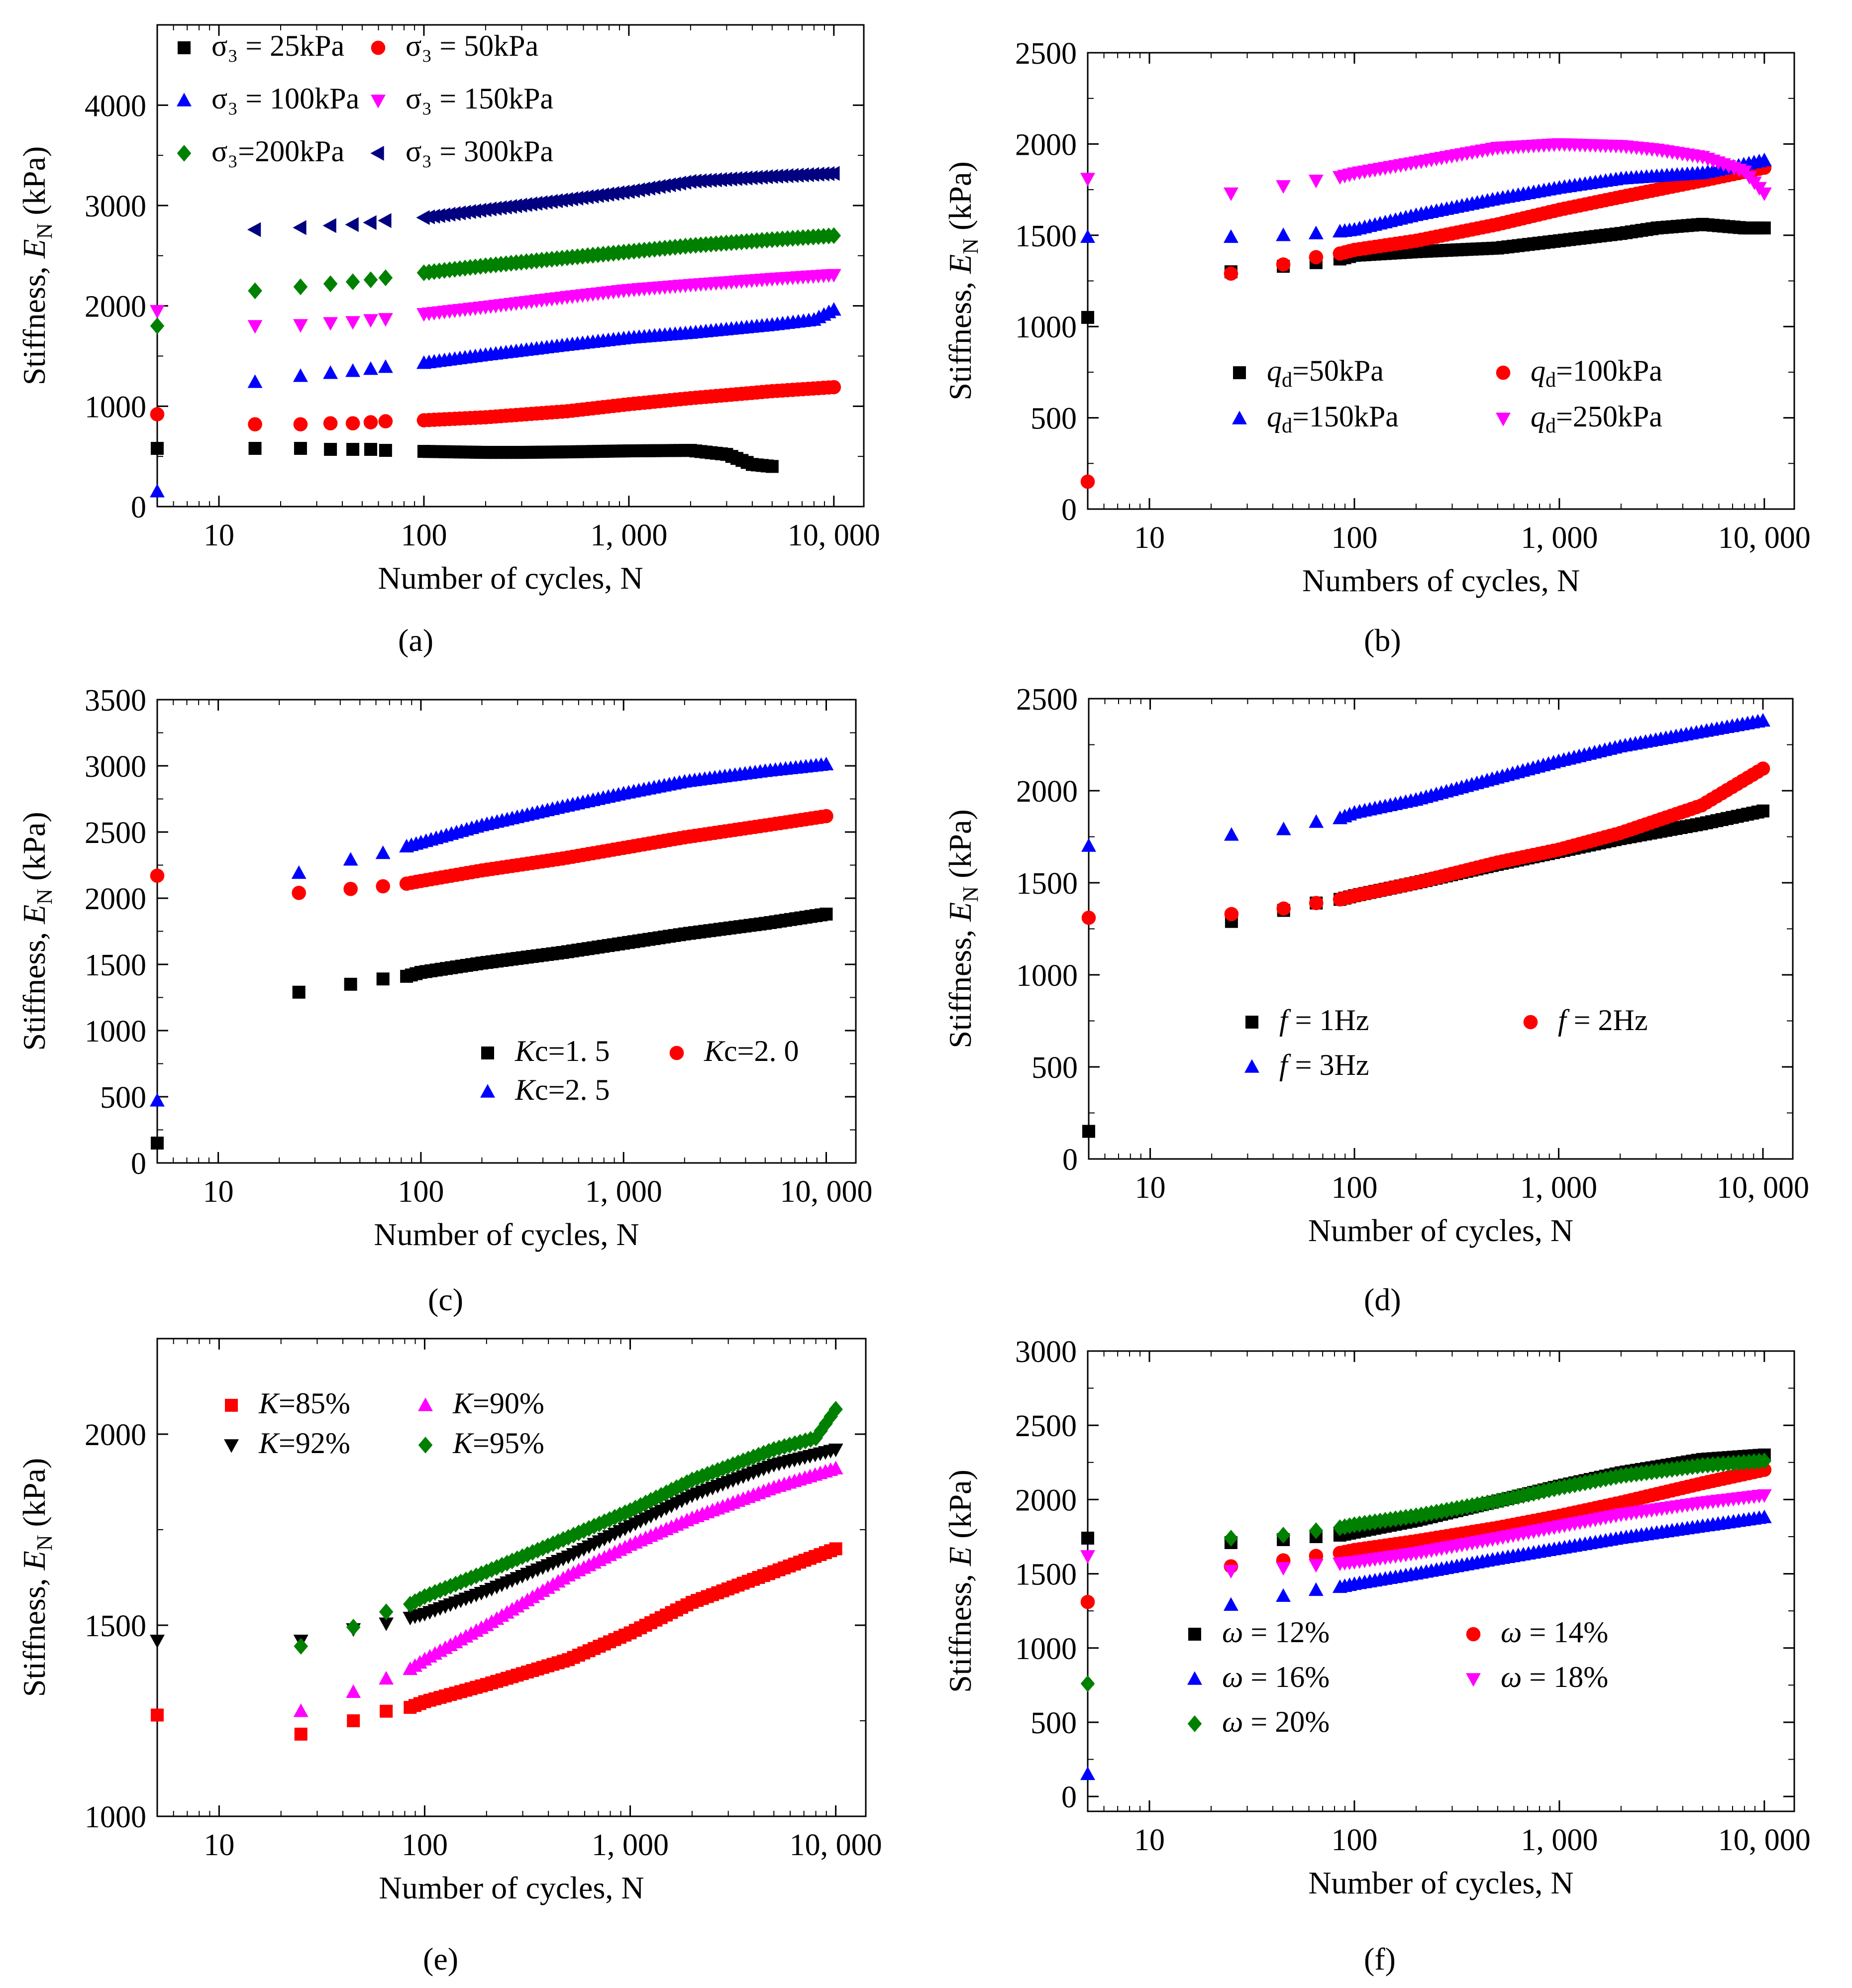  I want to click on legend-label: σ₃=200kPa, so click(277, 151).